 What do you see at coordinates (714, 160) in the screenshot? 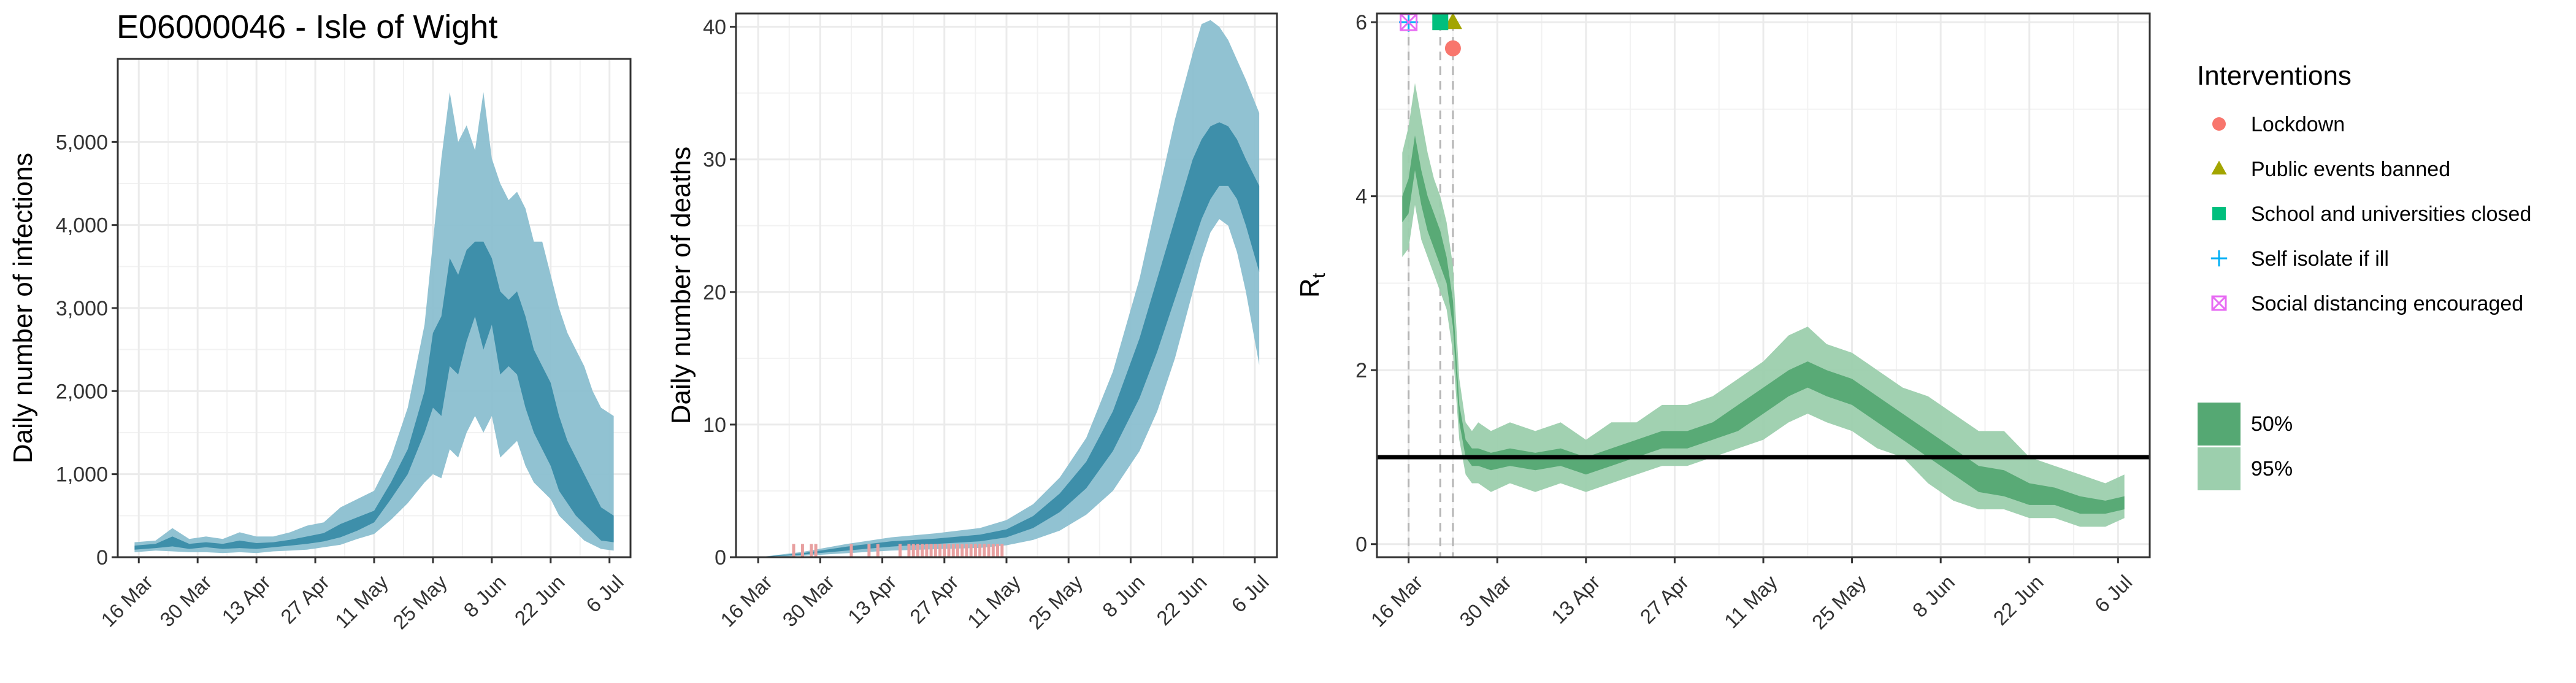
I see `y-tick-label: 30` at bounding box center [714, 160].